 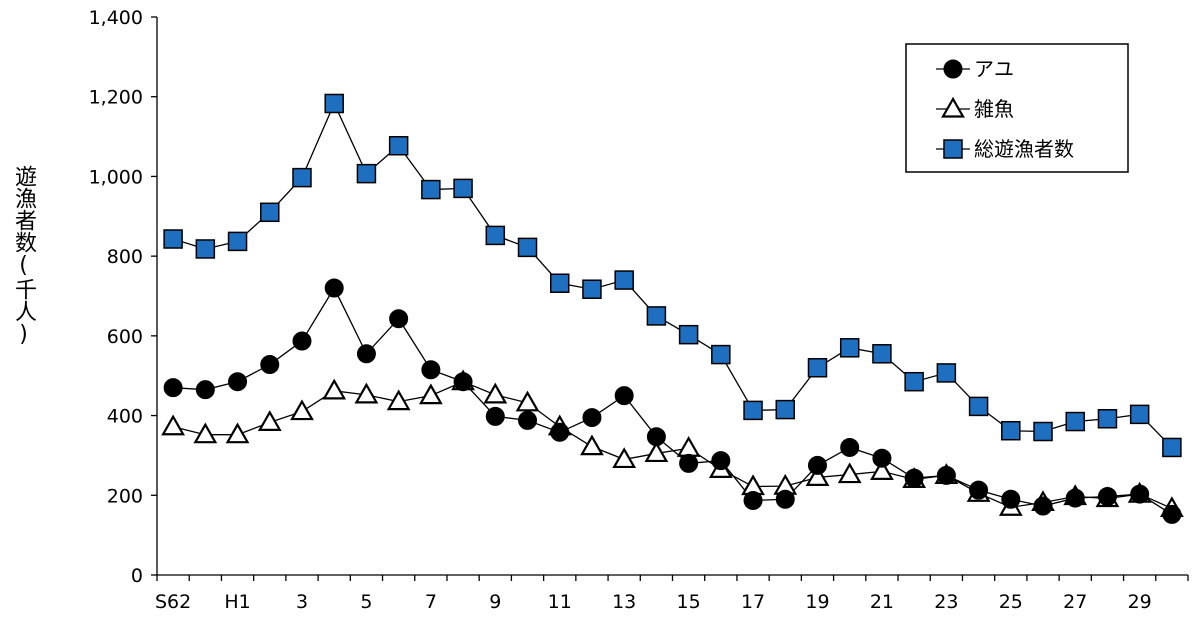 I want to click on x-tick-label: 3, so click(x=302, y=602).